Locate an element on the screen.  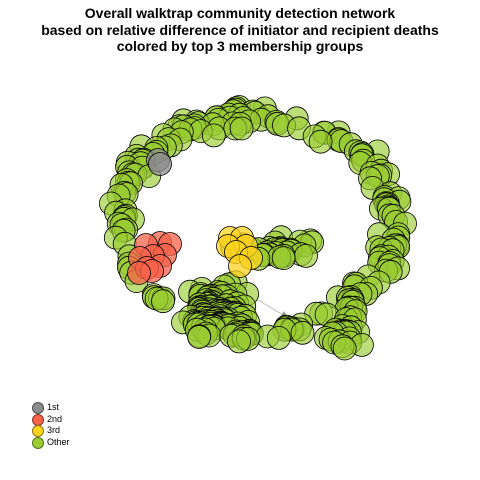
network-node-1st is located at coordinates (160, 164).